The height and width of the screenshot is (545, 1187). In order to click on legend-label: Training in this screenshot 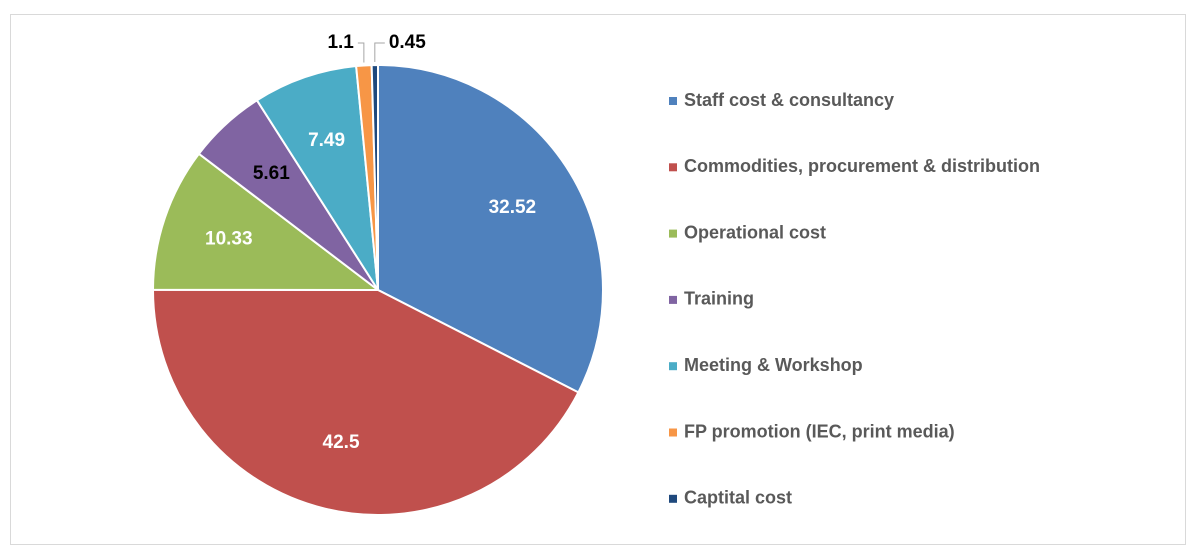, I will do `click(719, 299)`.